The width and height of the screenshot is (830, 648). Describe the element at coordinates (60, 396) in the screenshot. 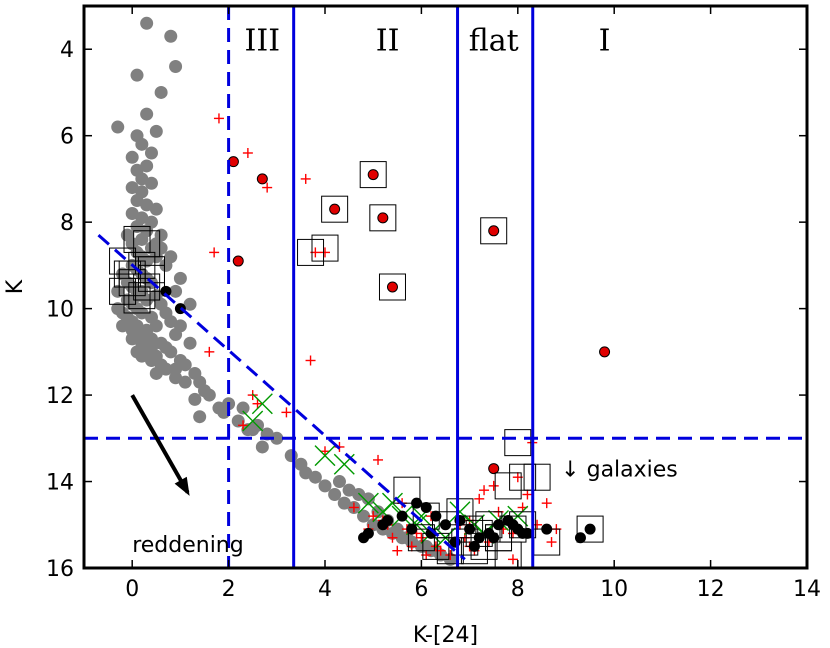

I see `y-tick-label: 12` at that location.